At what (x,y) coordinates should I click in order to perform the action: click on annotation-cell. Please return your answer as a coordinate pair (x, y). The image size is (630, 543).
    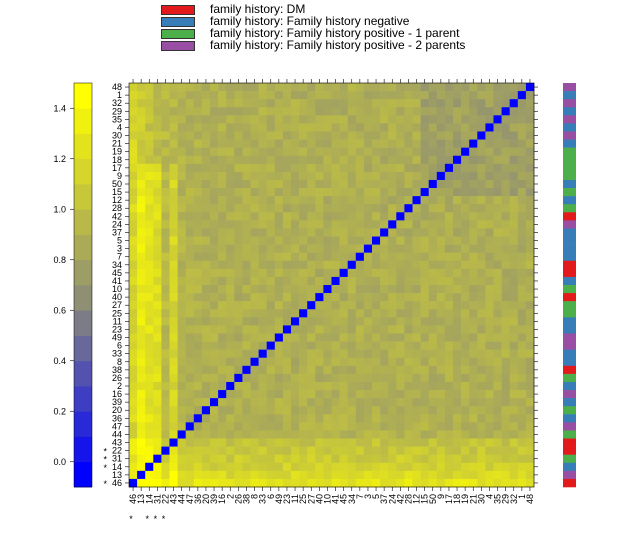
    Looking at the image, I should click on (569, 135).